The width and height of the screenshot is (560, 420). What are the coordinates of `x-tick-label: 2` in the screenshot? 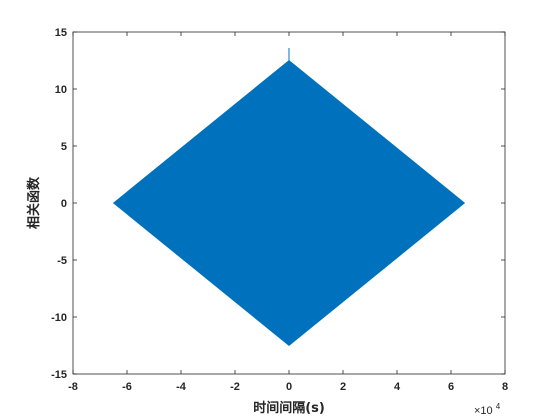 It's located at (343, 387).